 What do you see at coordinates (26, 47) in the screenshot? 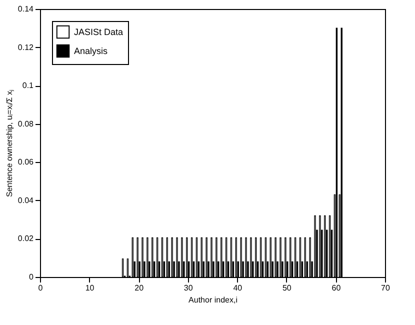
I see `y-tick-label: 0.12` at bounding box center [26, 47].